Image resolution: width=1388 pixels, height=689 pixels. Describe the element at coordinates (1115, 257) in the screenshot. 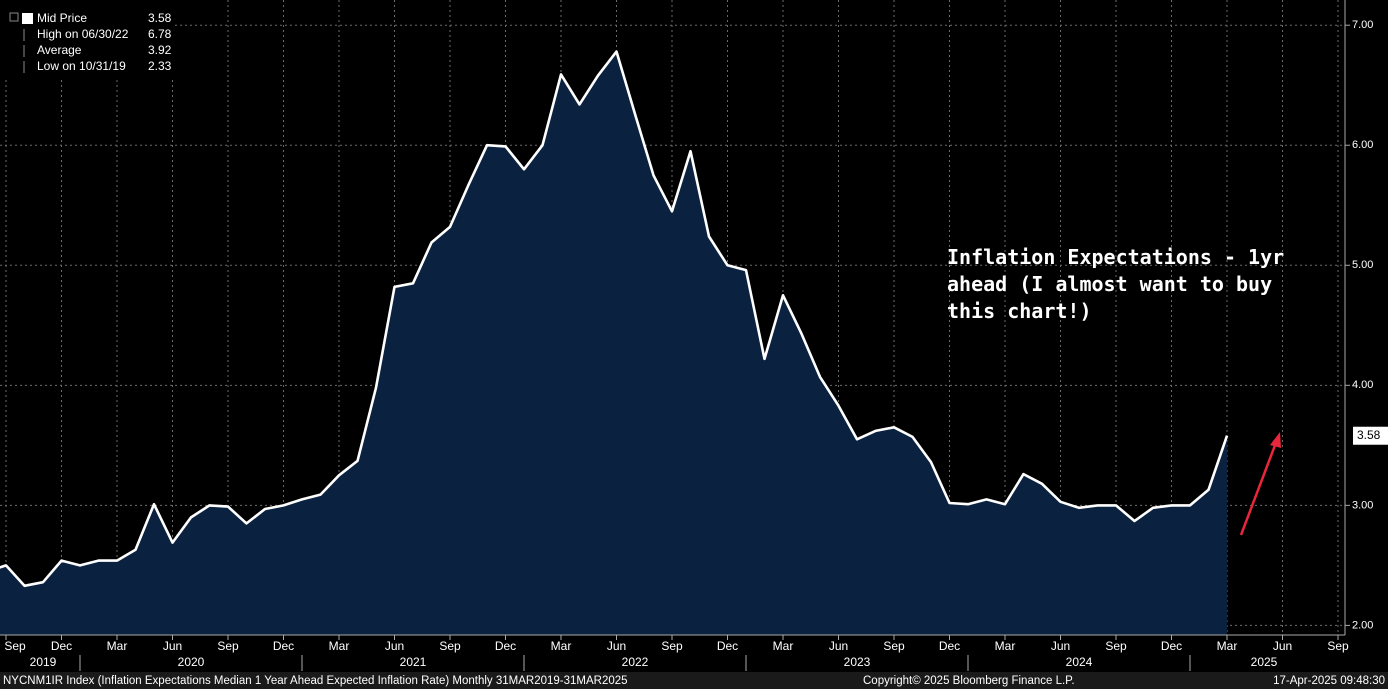

I see `annotation-line: Inflation Expectations - 1yr` at that location.